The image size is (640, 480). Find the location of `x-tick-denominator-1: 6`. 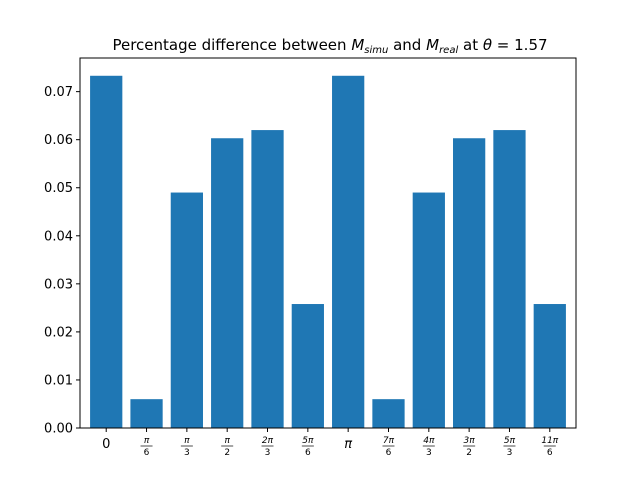

x-tick-denominator-1: 6 is located at coordinates (147, 453).